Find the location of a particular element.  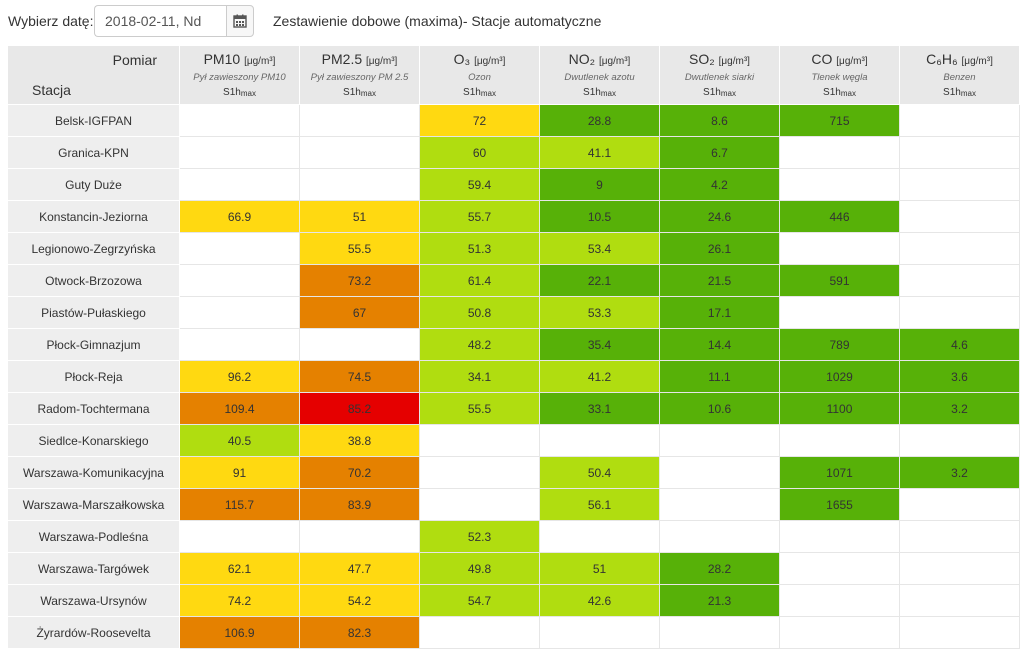

pollutant-header: PM10 [μg/m³] Pył zawieszony PM10 S1hmax is located at coordinates (239, 75).